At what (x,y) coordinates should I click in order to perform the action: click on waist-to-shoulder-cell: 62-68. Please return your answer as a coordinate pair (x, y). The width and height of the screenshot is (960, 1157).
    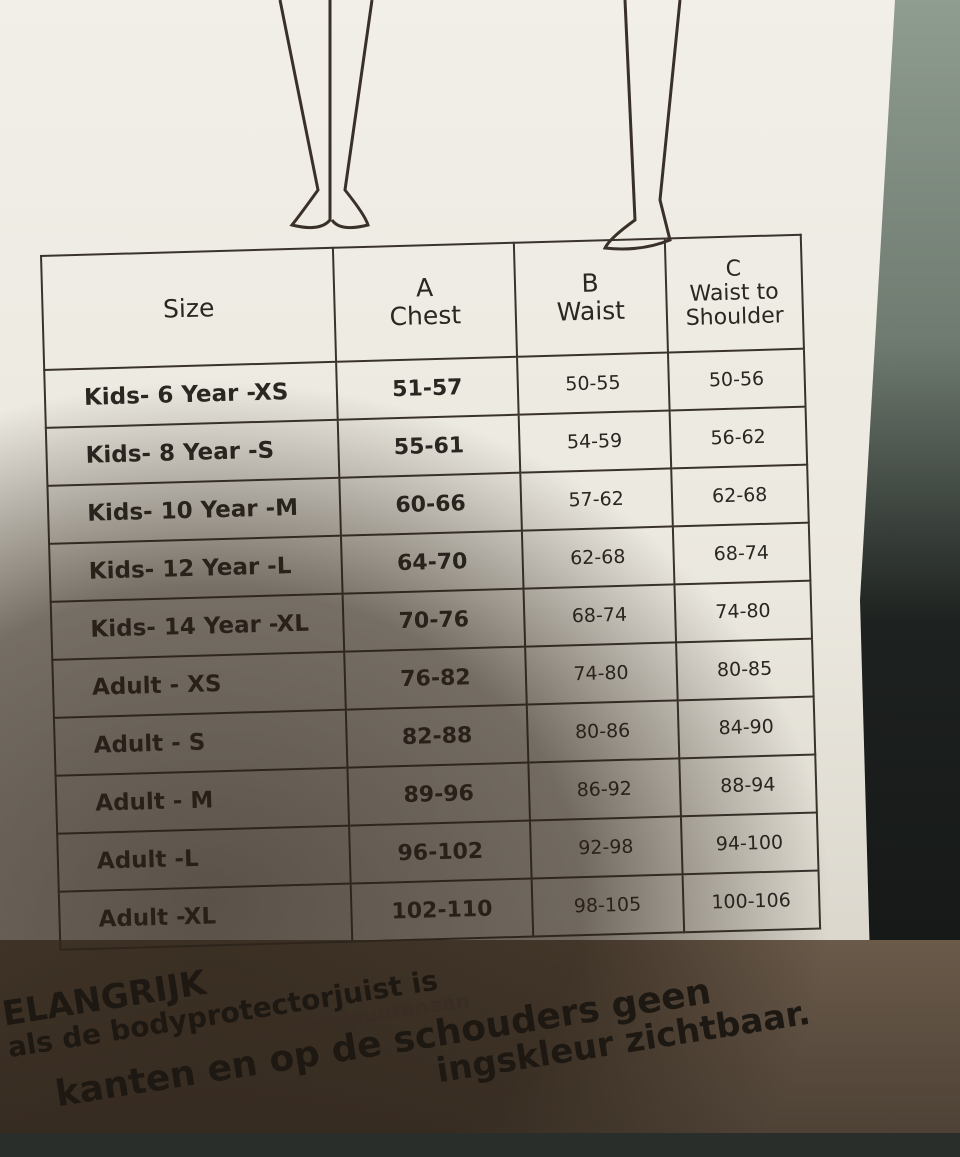
    Looking at the image, I should click on (739, 495).